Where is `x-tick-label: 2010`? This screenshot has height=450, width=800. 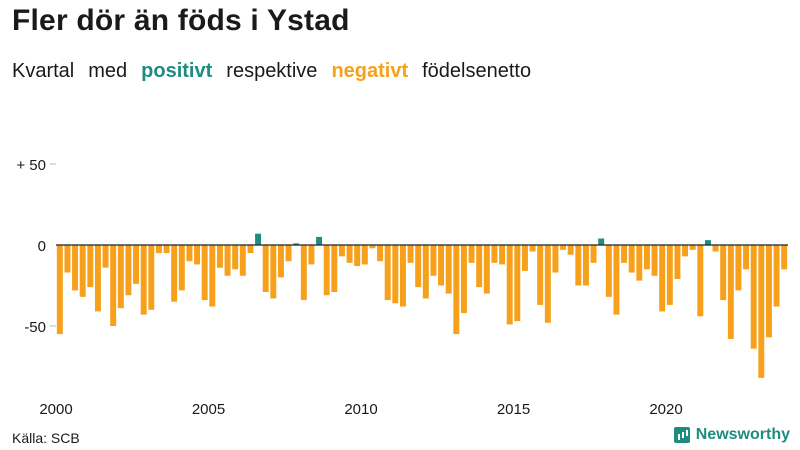 x-tick-label: 2010 is located at coordinates (360, 409).